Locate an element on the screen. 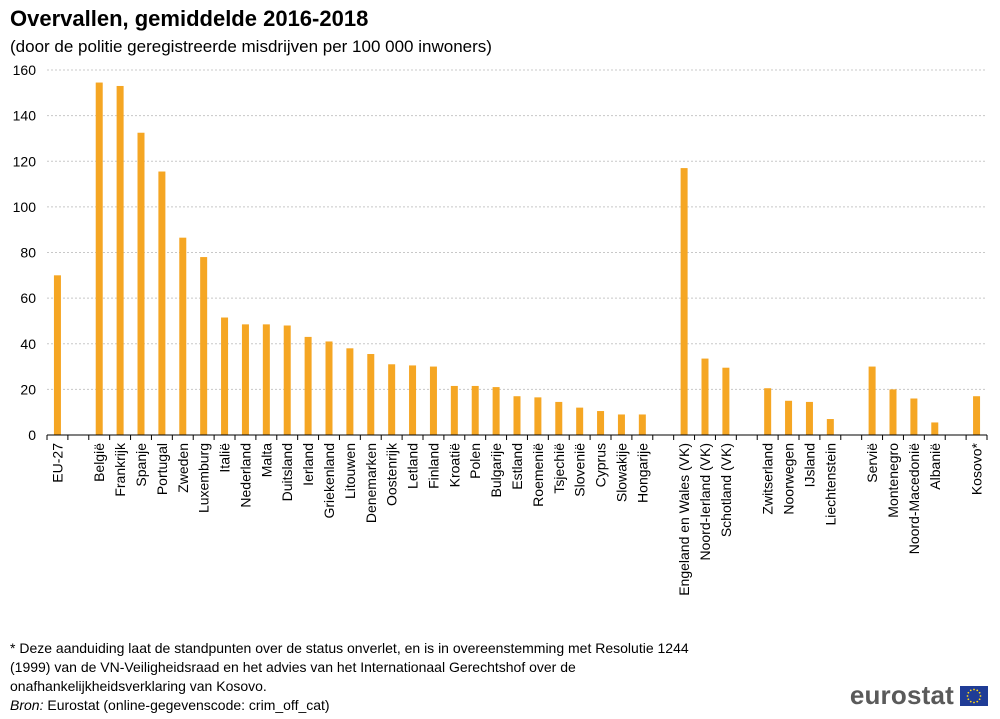 The image size is (1000, 719). x-tick-label: Slovenië is located at coordinates (580, 470).